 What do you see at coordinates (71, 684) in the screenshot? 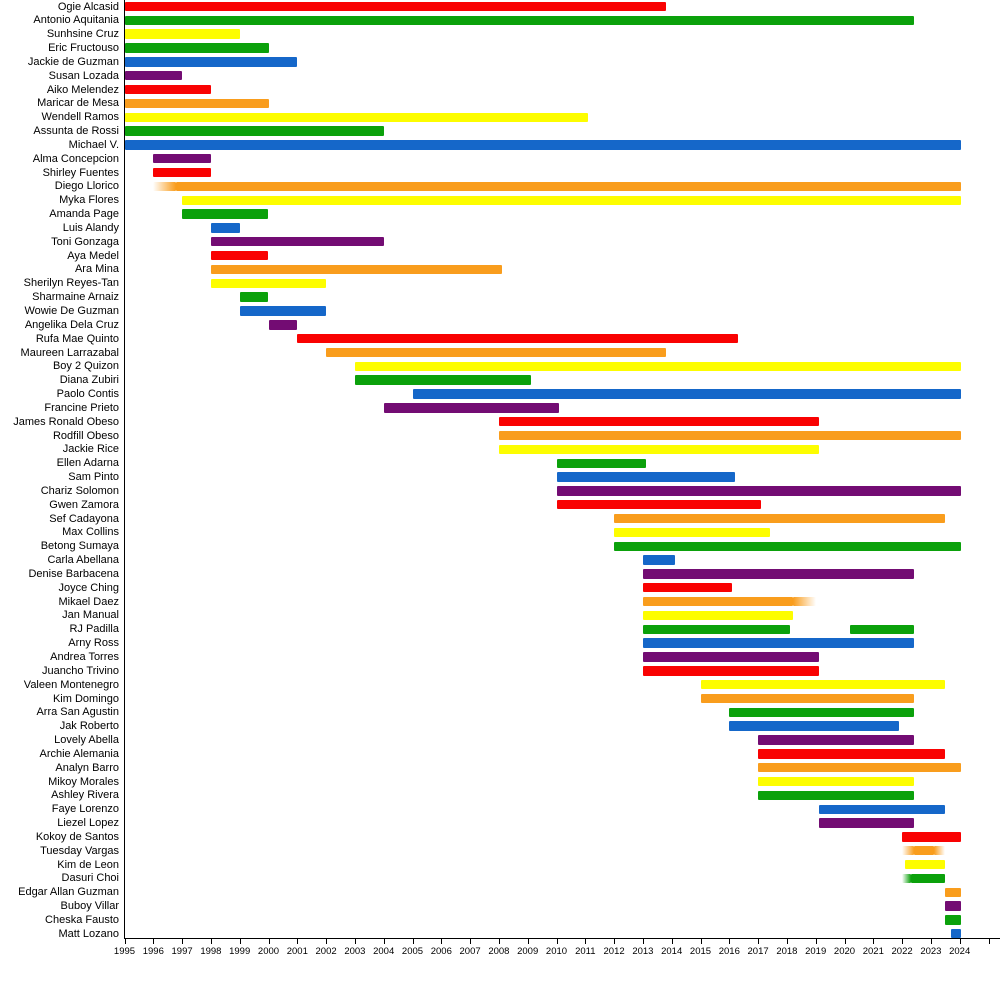
I see `member-name-label: Valeen Montenegro` at bounding box center [71, 684].